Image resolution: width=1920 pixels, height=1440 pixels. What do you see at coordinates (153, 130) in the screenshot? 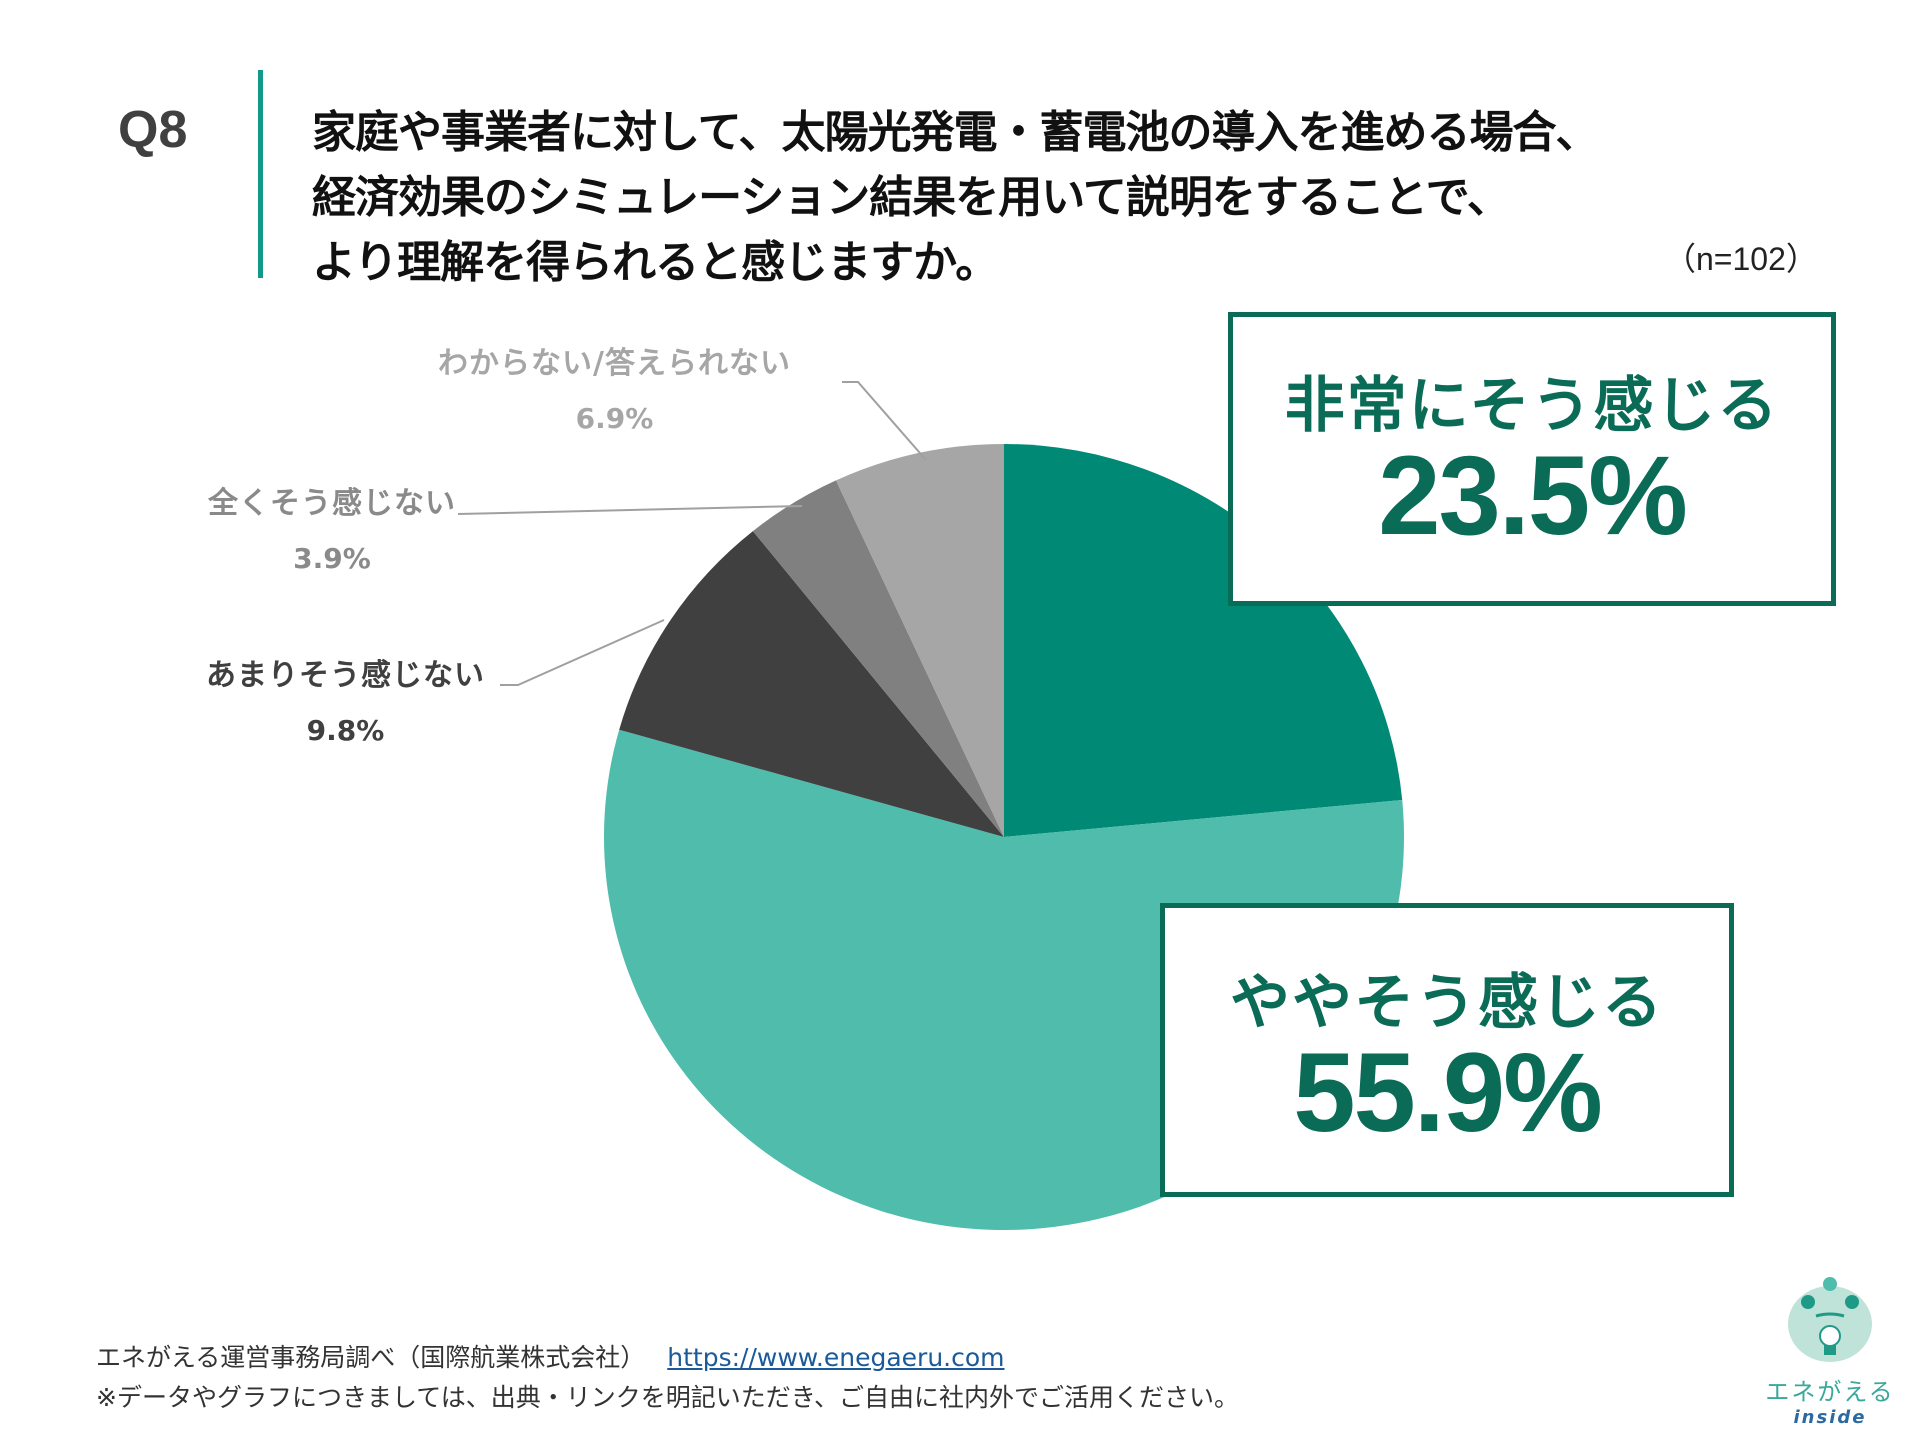
I see `question-number: Q8` at bounding box center [153, 130].